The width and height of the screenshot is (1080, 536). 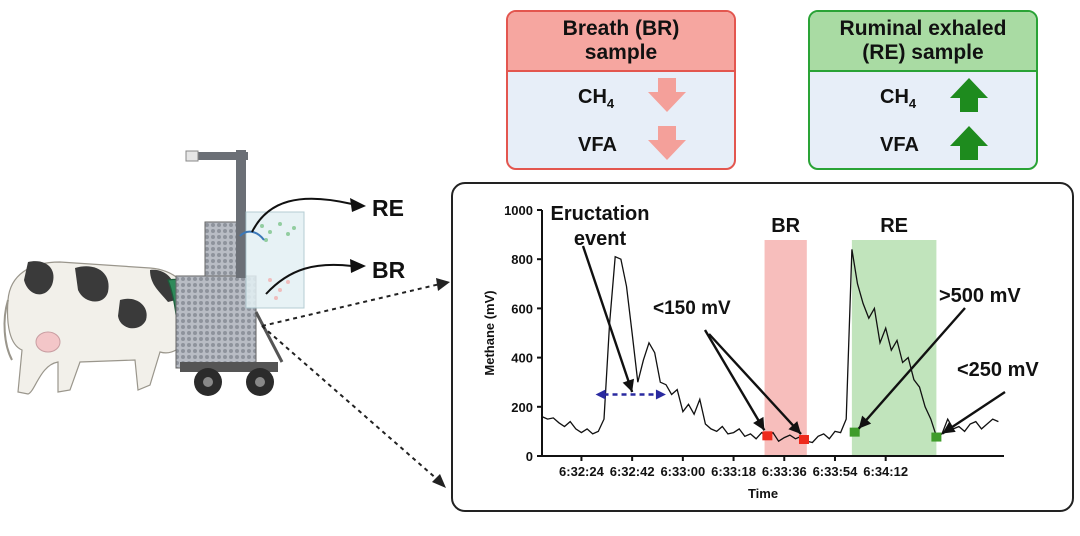 I want to click on ruminal-vfa-label: VFA, so click(x=899, y=145).